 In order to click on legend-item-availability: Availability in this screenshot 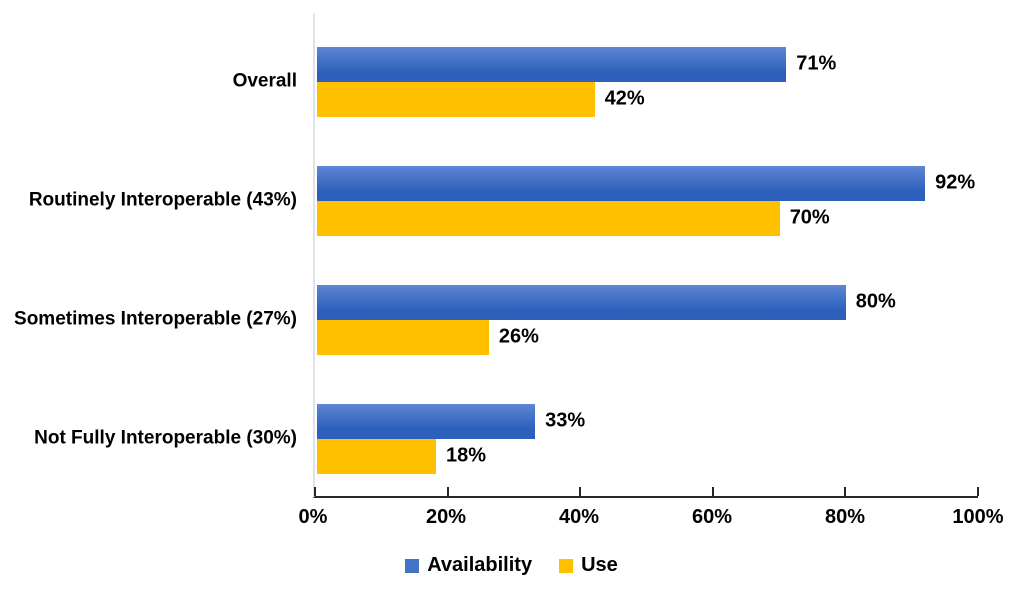, I will do `click(468, 565)`.